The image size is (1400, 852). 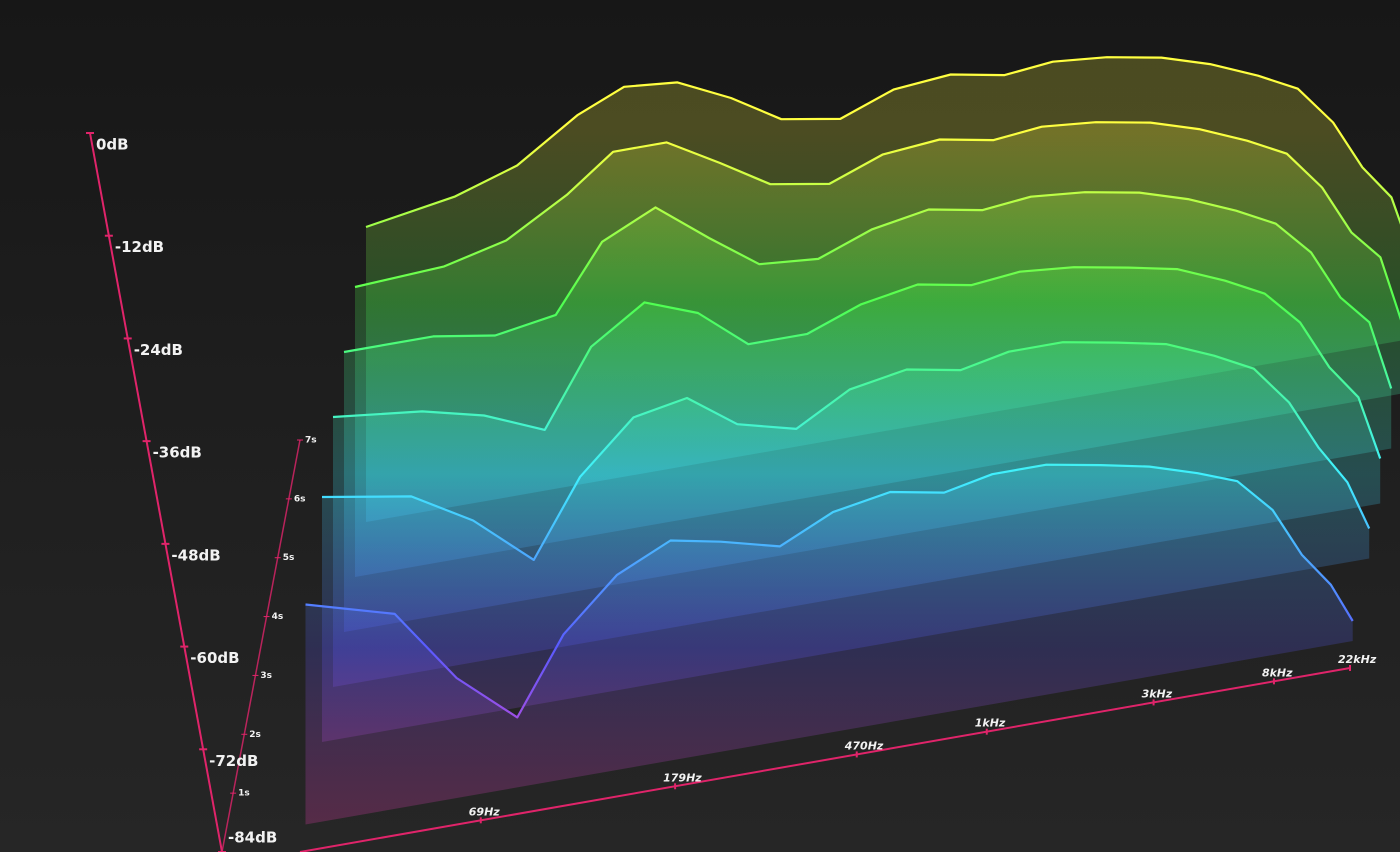 What do you see at coordinates (195, 555) in the screenshot?
I see `db-tick-label: -48dB` at bounding box center [195, 555].